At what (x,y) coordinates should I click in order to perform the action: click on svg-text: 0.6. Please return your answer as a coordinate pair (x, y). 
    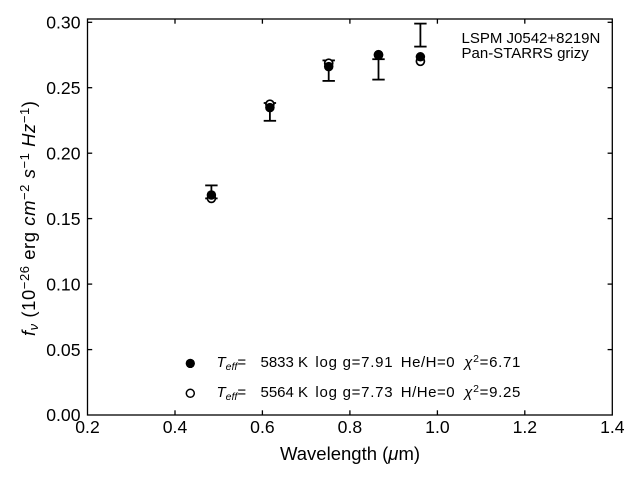
    Looking at the image, I should click on (262, 427).